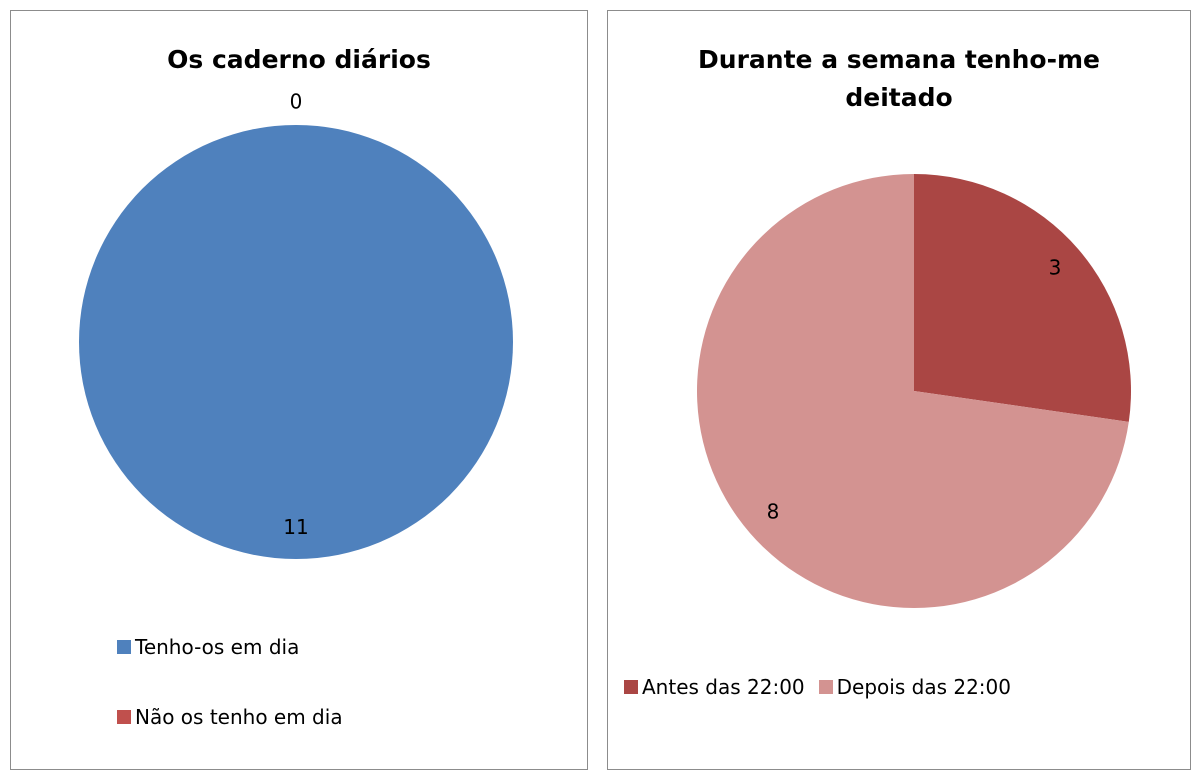  Describe the element at coordinates (899, 78) in the screenshot. I see `chart-title: Durante a semana tenho-me deitado` at that location.